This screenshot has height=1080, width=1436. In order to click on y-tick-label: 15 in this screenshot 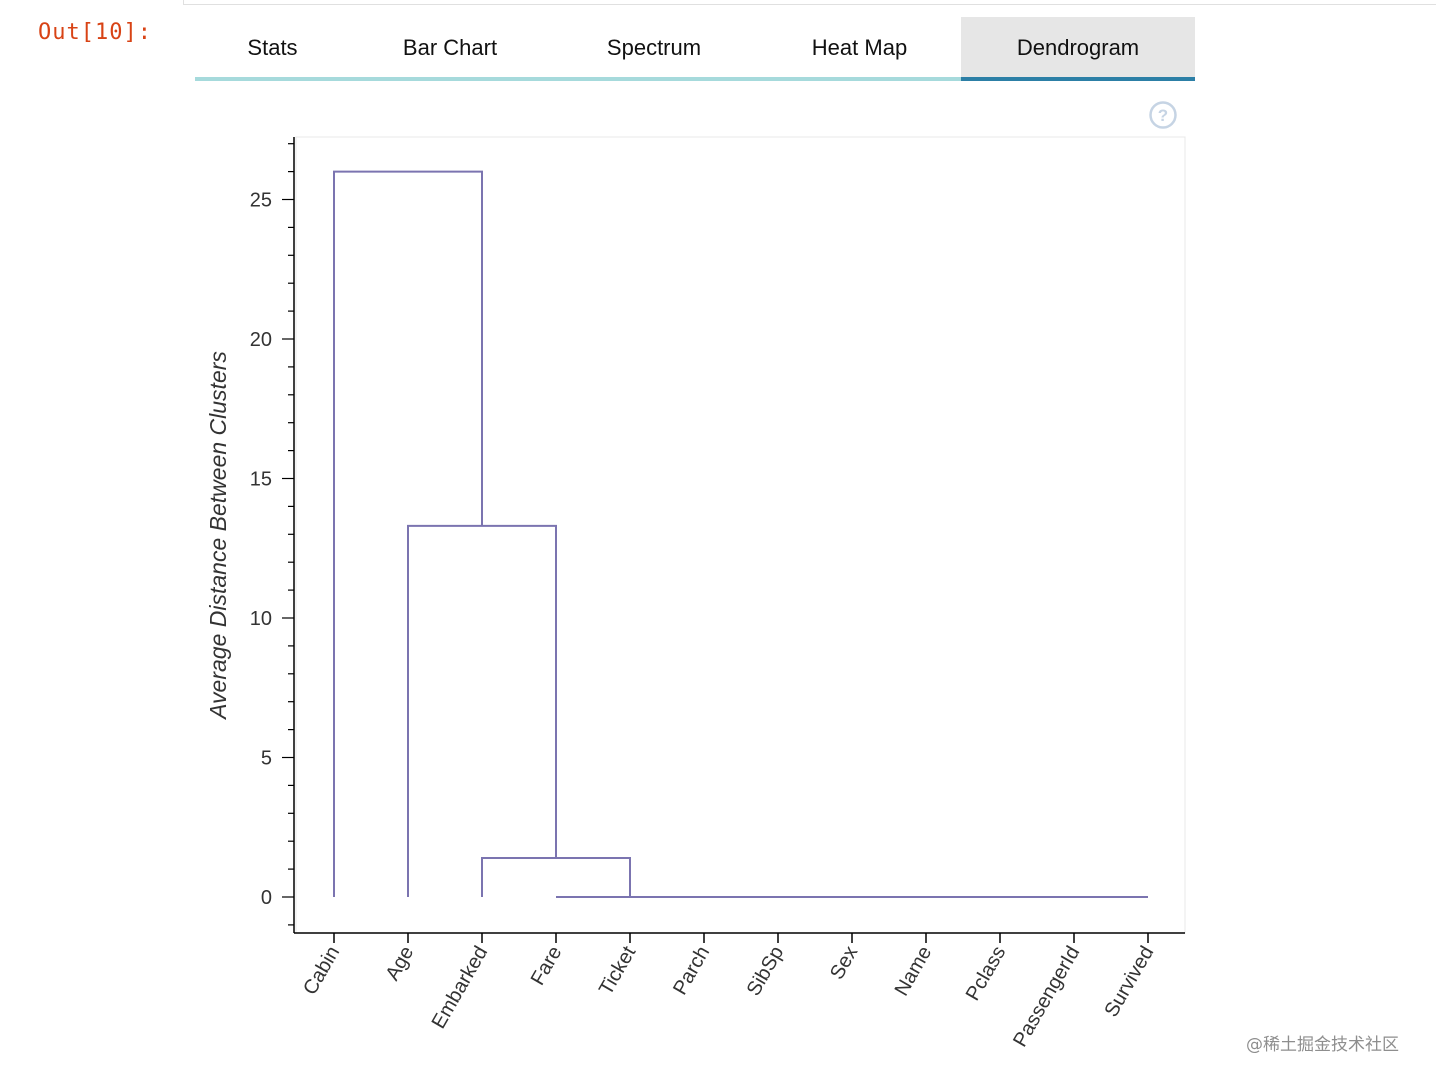, I will do `click(261, 480)`.